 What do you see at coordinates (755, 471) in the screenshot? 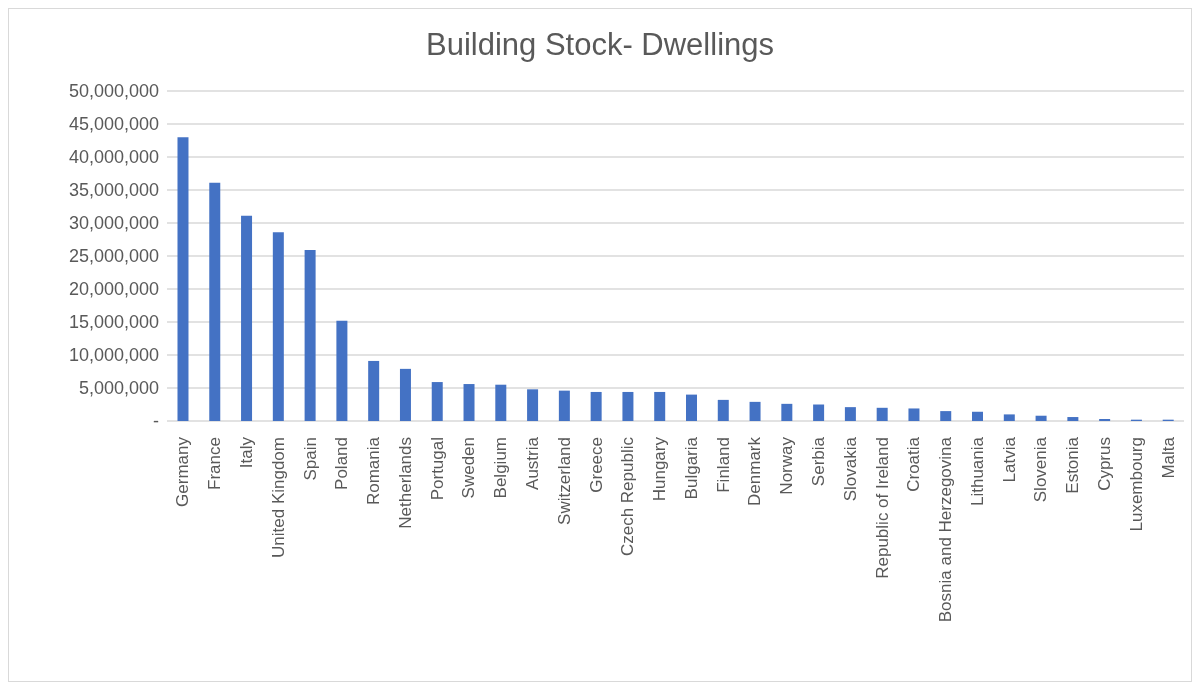
I see `x-tick-label: Denmark` at bounding box center [755, 471].